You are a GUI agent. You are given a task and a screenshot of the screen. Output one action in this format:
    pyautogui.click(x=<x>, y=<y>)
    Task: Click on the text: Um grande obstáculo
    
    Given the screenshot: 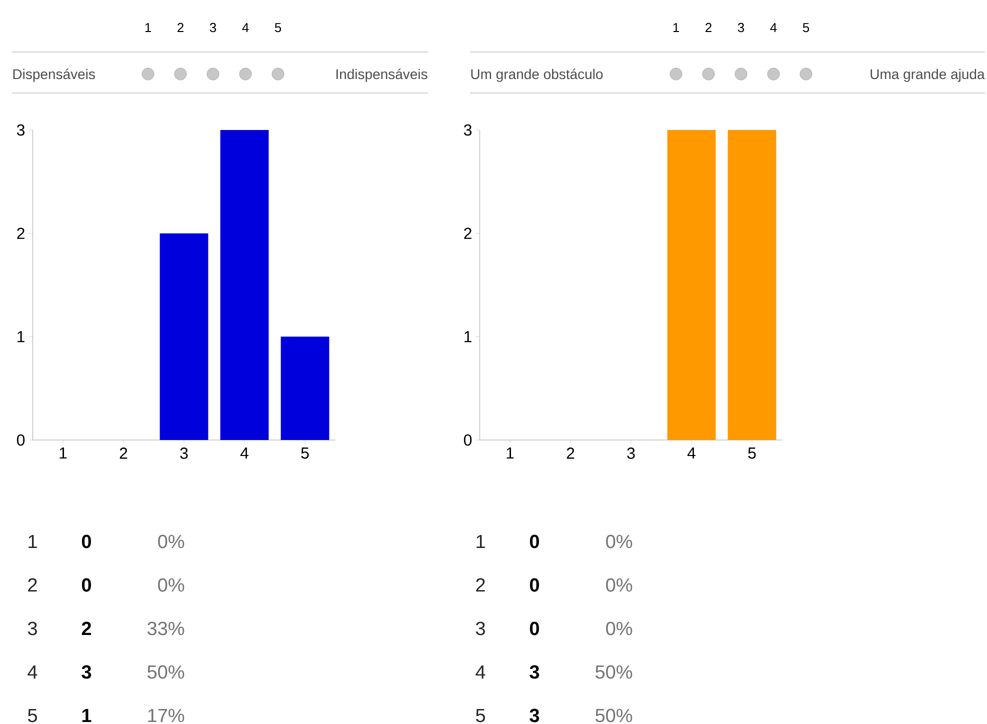 What is the action you would take?
    pyautogui.click(x=537, y=75)
    